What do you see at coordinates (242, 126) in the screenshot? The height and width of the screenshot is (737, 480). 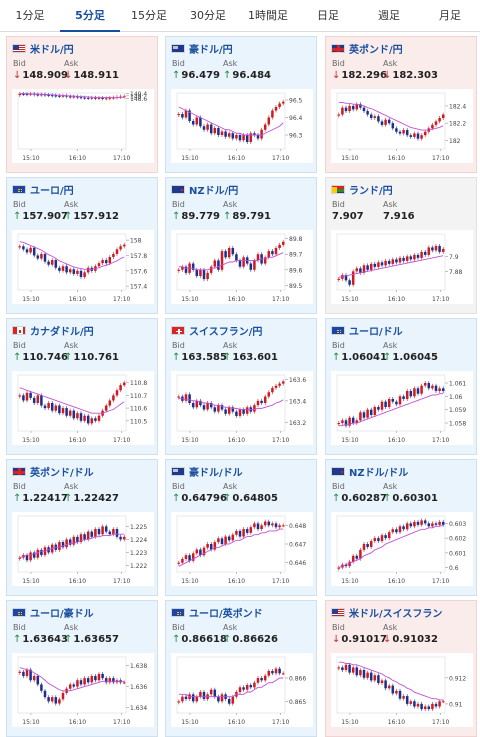 I see `candlestick-chart: 96.5 96.4 96.3 15:10 16:10 17:10` at bounding box center [242, 126].